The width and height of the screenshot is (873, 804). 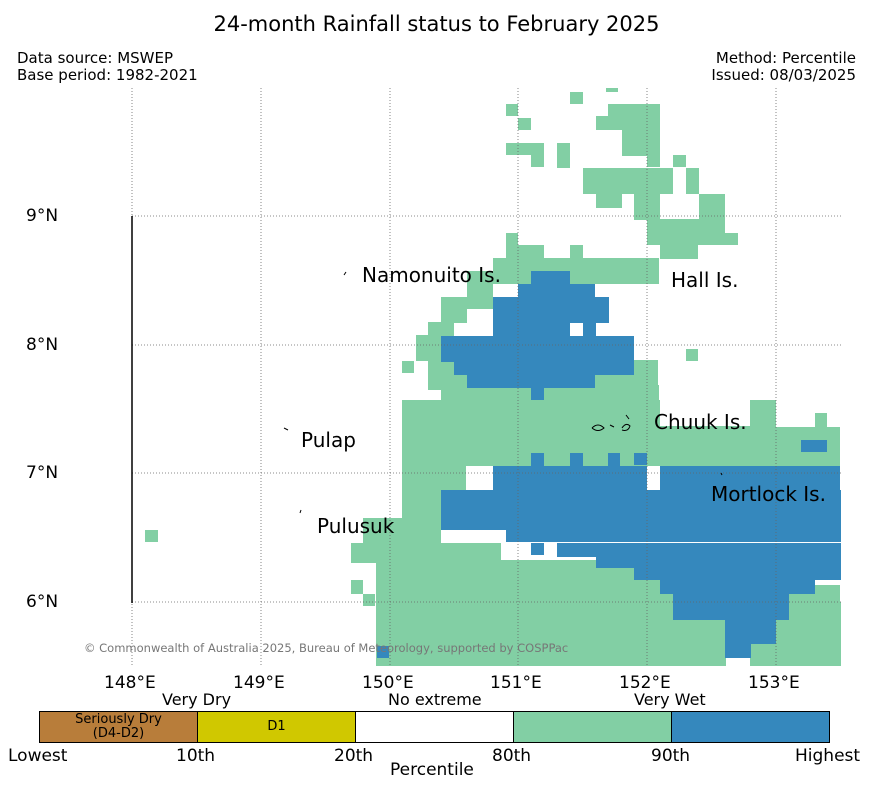 What do you see at coordinates (42, 602) in the screenshot?
I see `lat-label-6n: 6°N` at bounding box center [42, 602].